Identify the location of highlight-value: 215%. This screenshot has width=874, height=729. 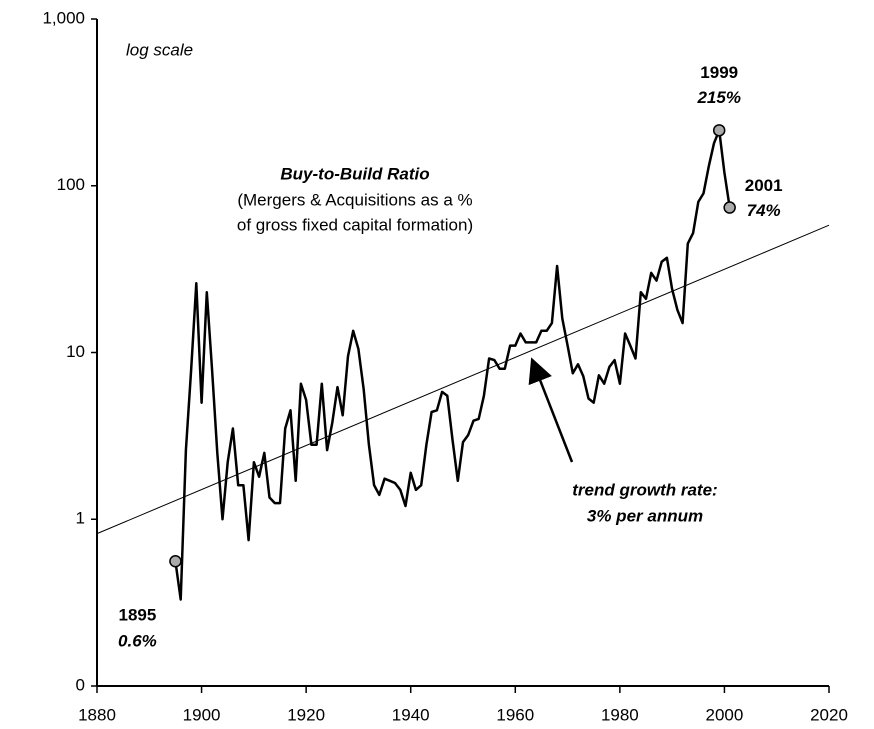
(718, 97).